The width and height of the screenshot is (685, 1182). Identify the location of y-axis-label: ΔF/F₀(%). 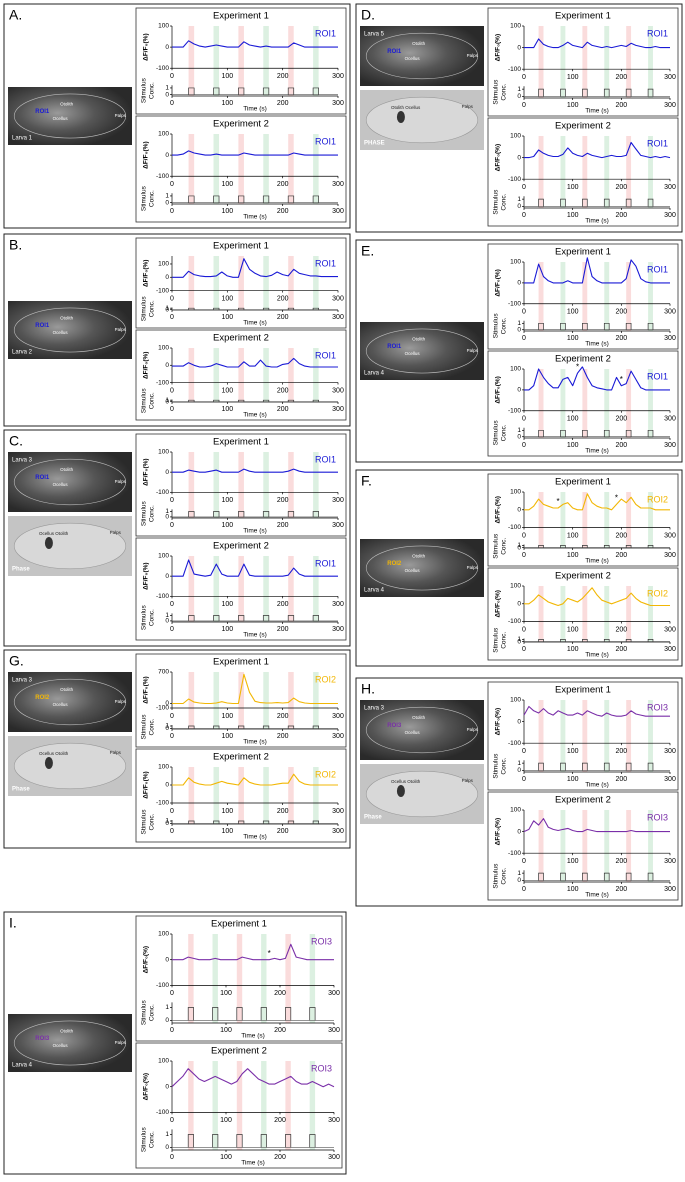
(498, 831).